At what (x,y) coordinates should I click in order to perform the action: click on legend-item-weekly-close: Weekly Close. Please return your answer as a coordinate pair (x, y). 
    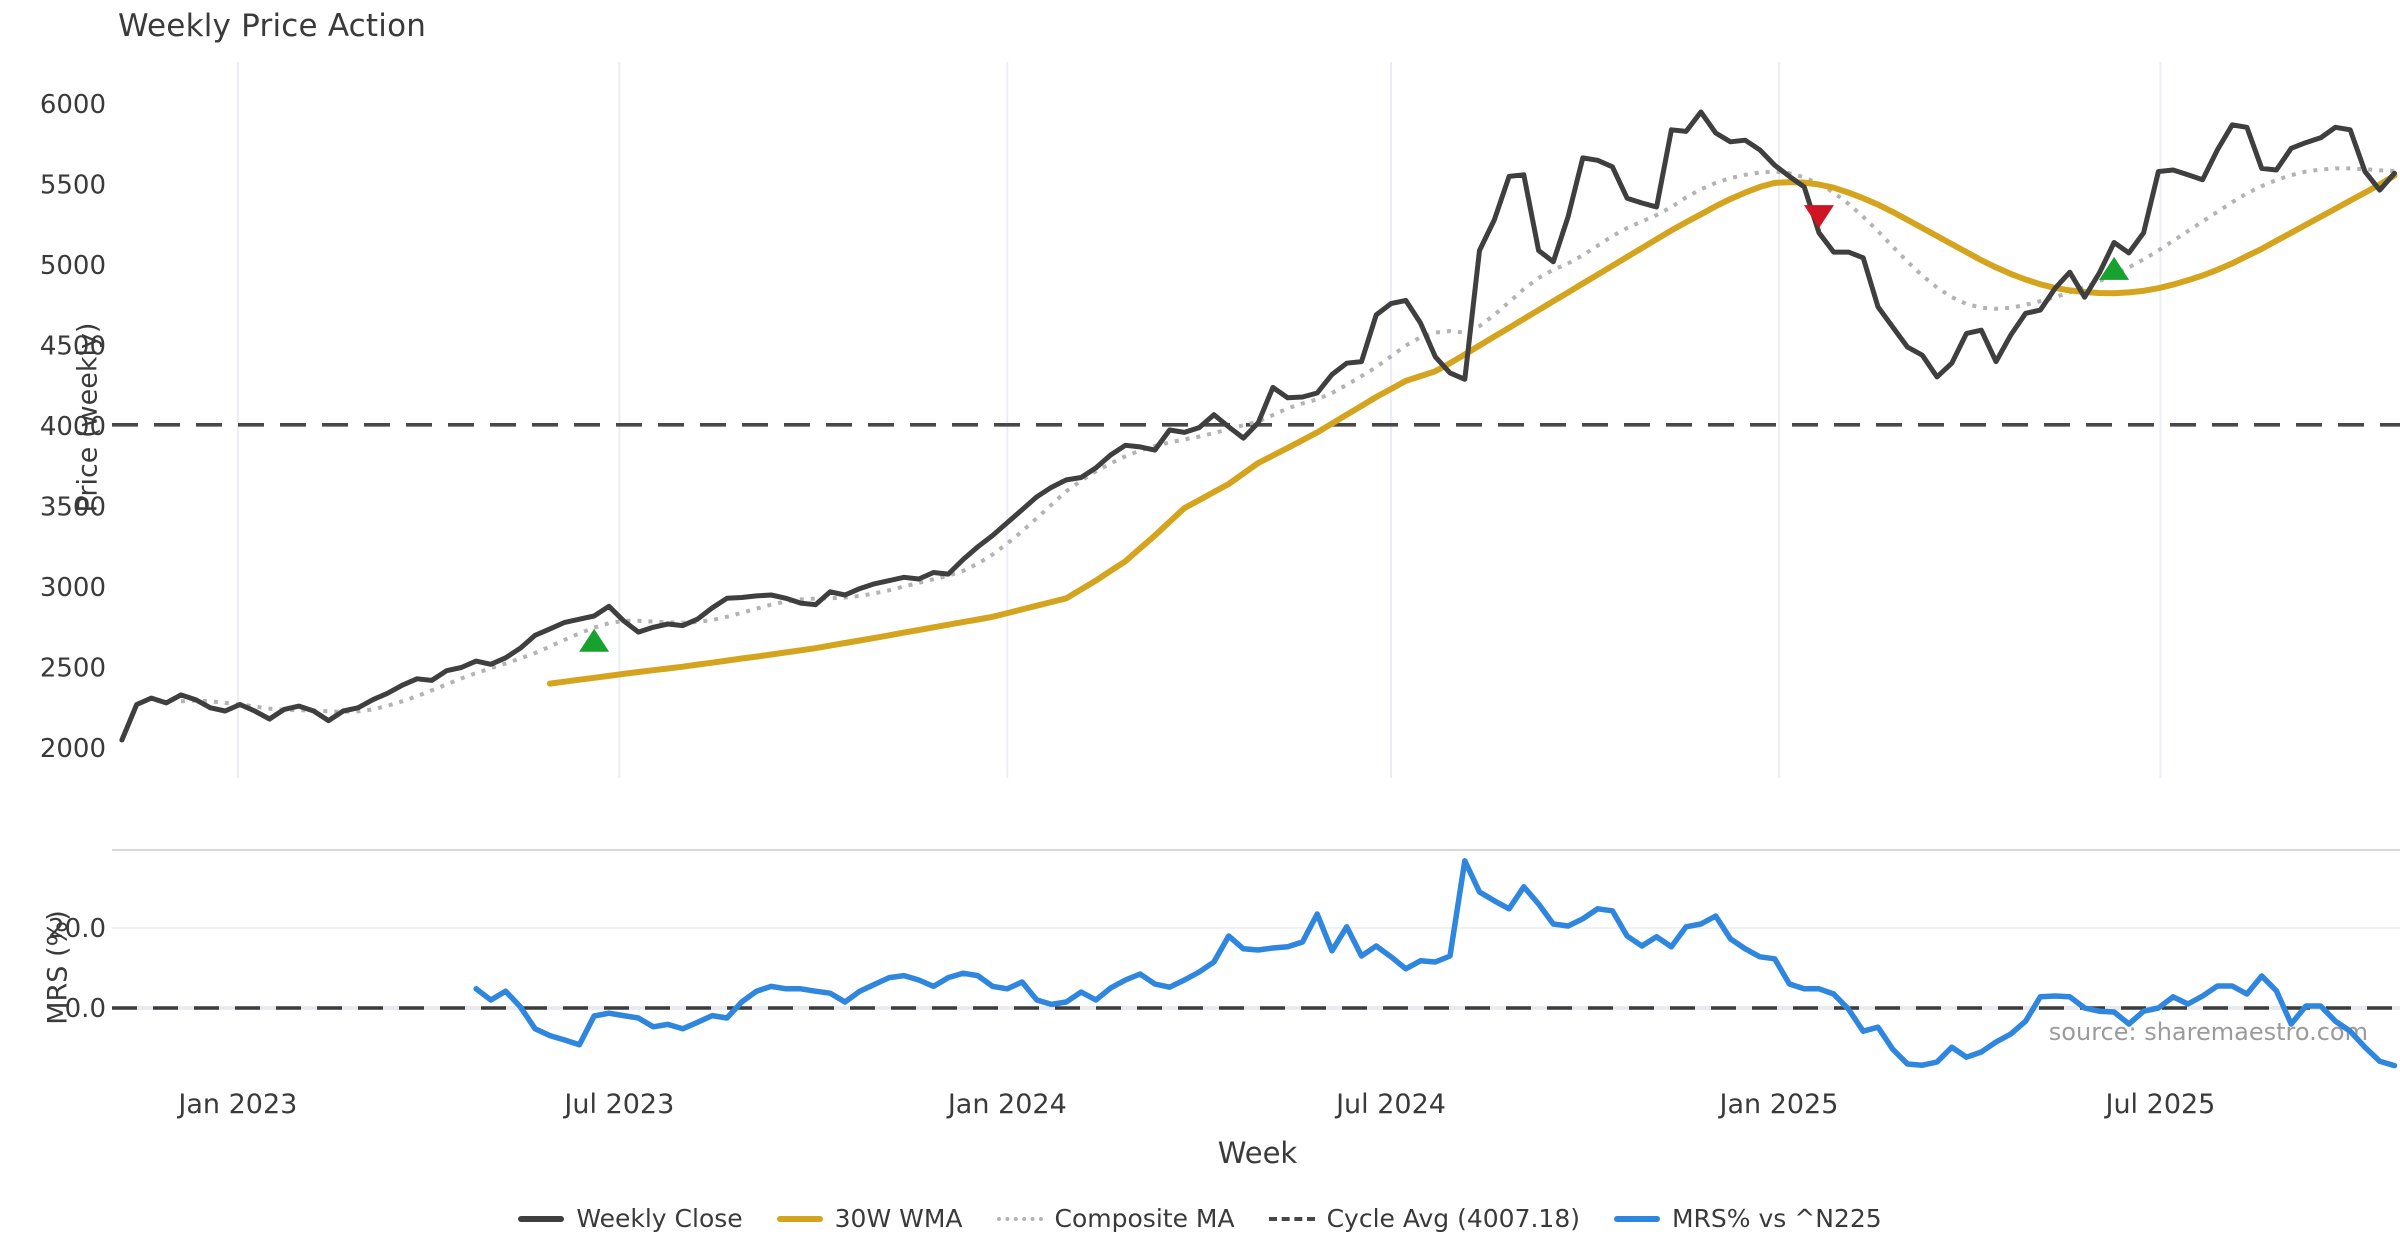
    Looking at the image, I should click on (630, 1218).